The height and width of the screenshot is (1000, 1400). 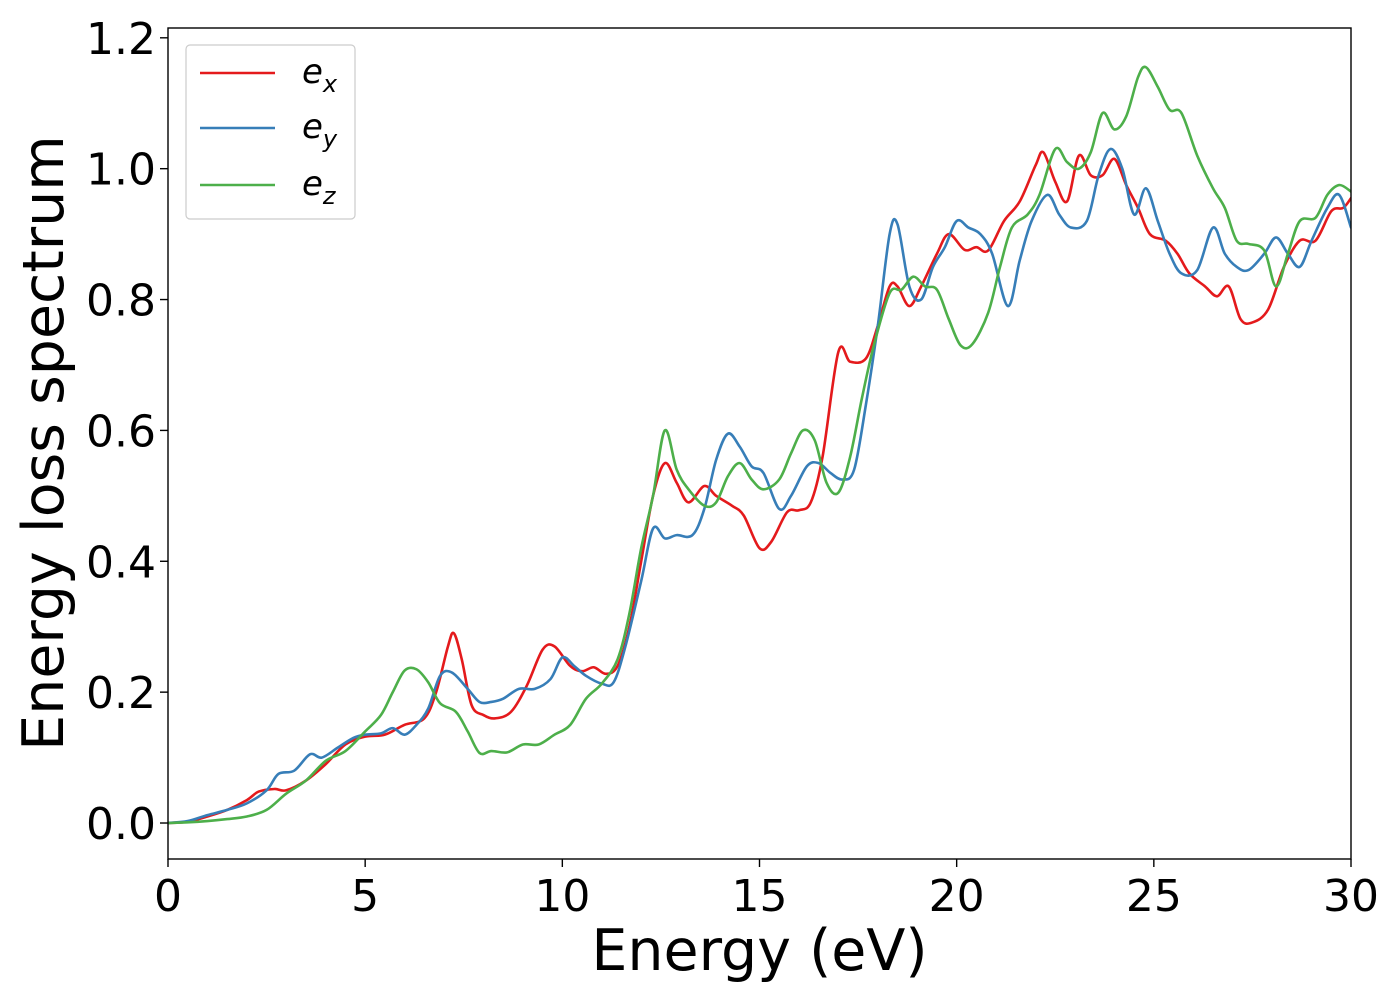 What do you see at coordinates (121, 301) in the screenshot?
I see `y-tick-label: 0.8` at bounding box center [121, 301].